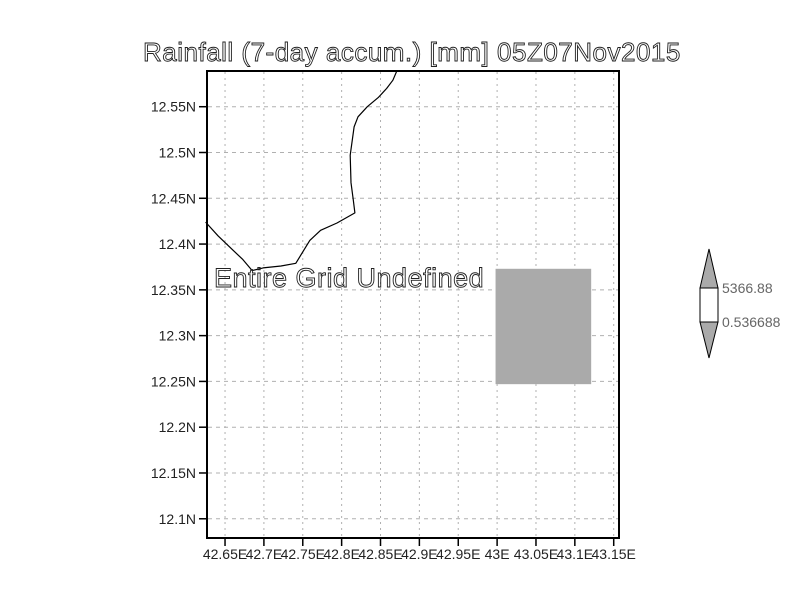  Describe the element at coordinates (303, 554) in the screenshot. I see `x-tick-label: 42.75E` at that location.